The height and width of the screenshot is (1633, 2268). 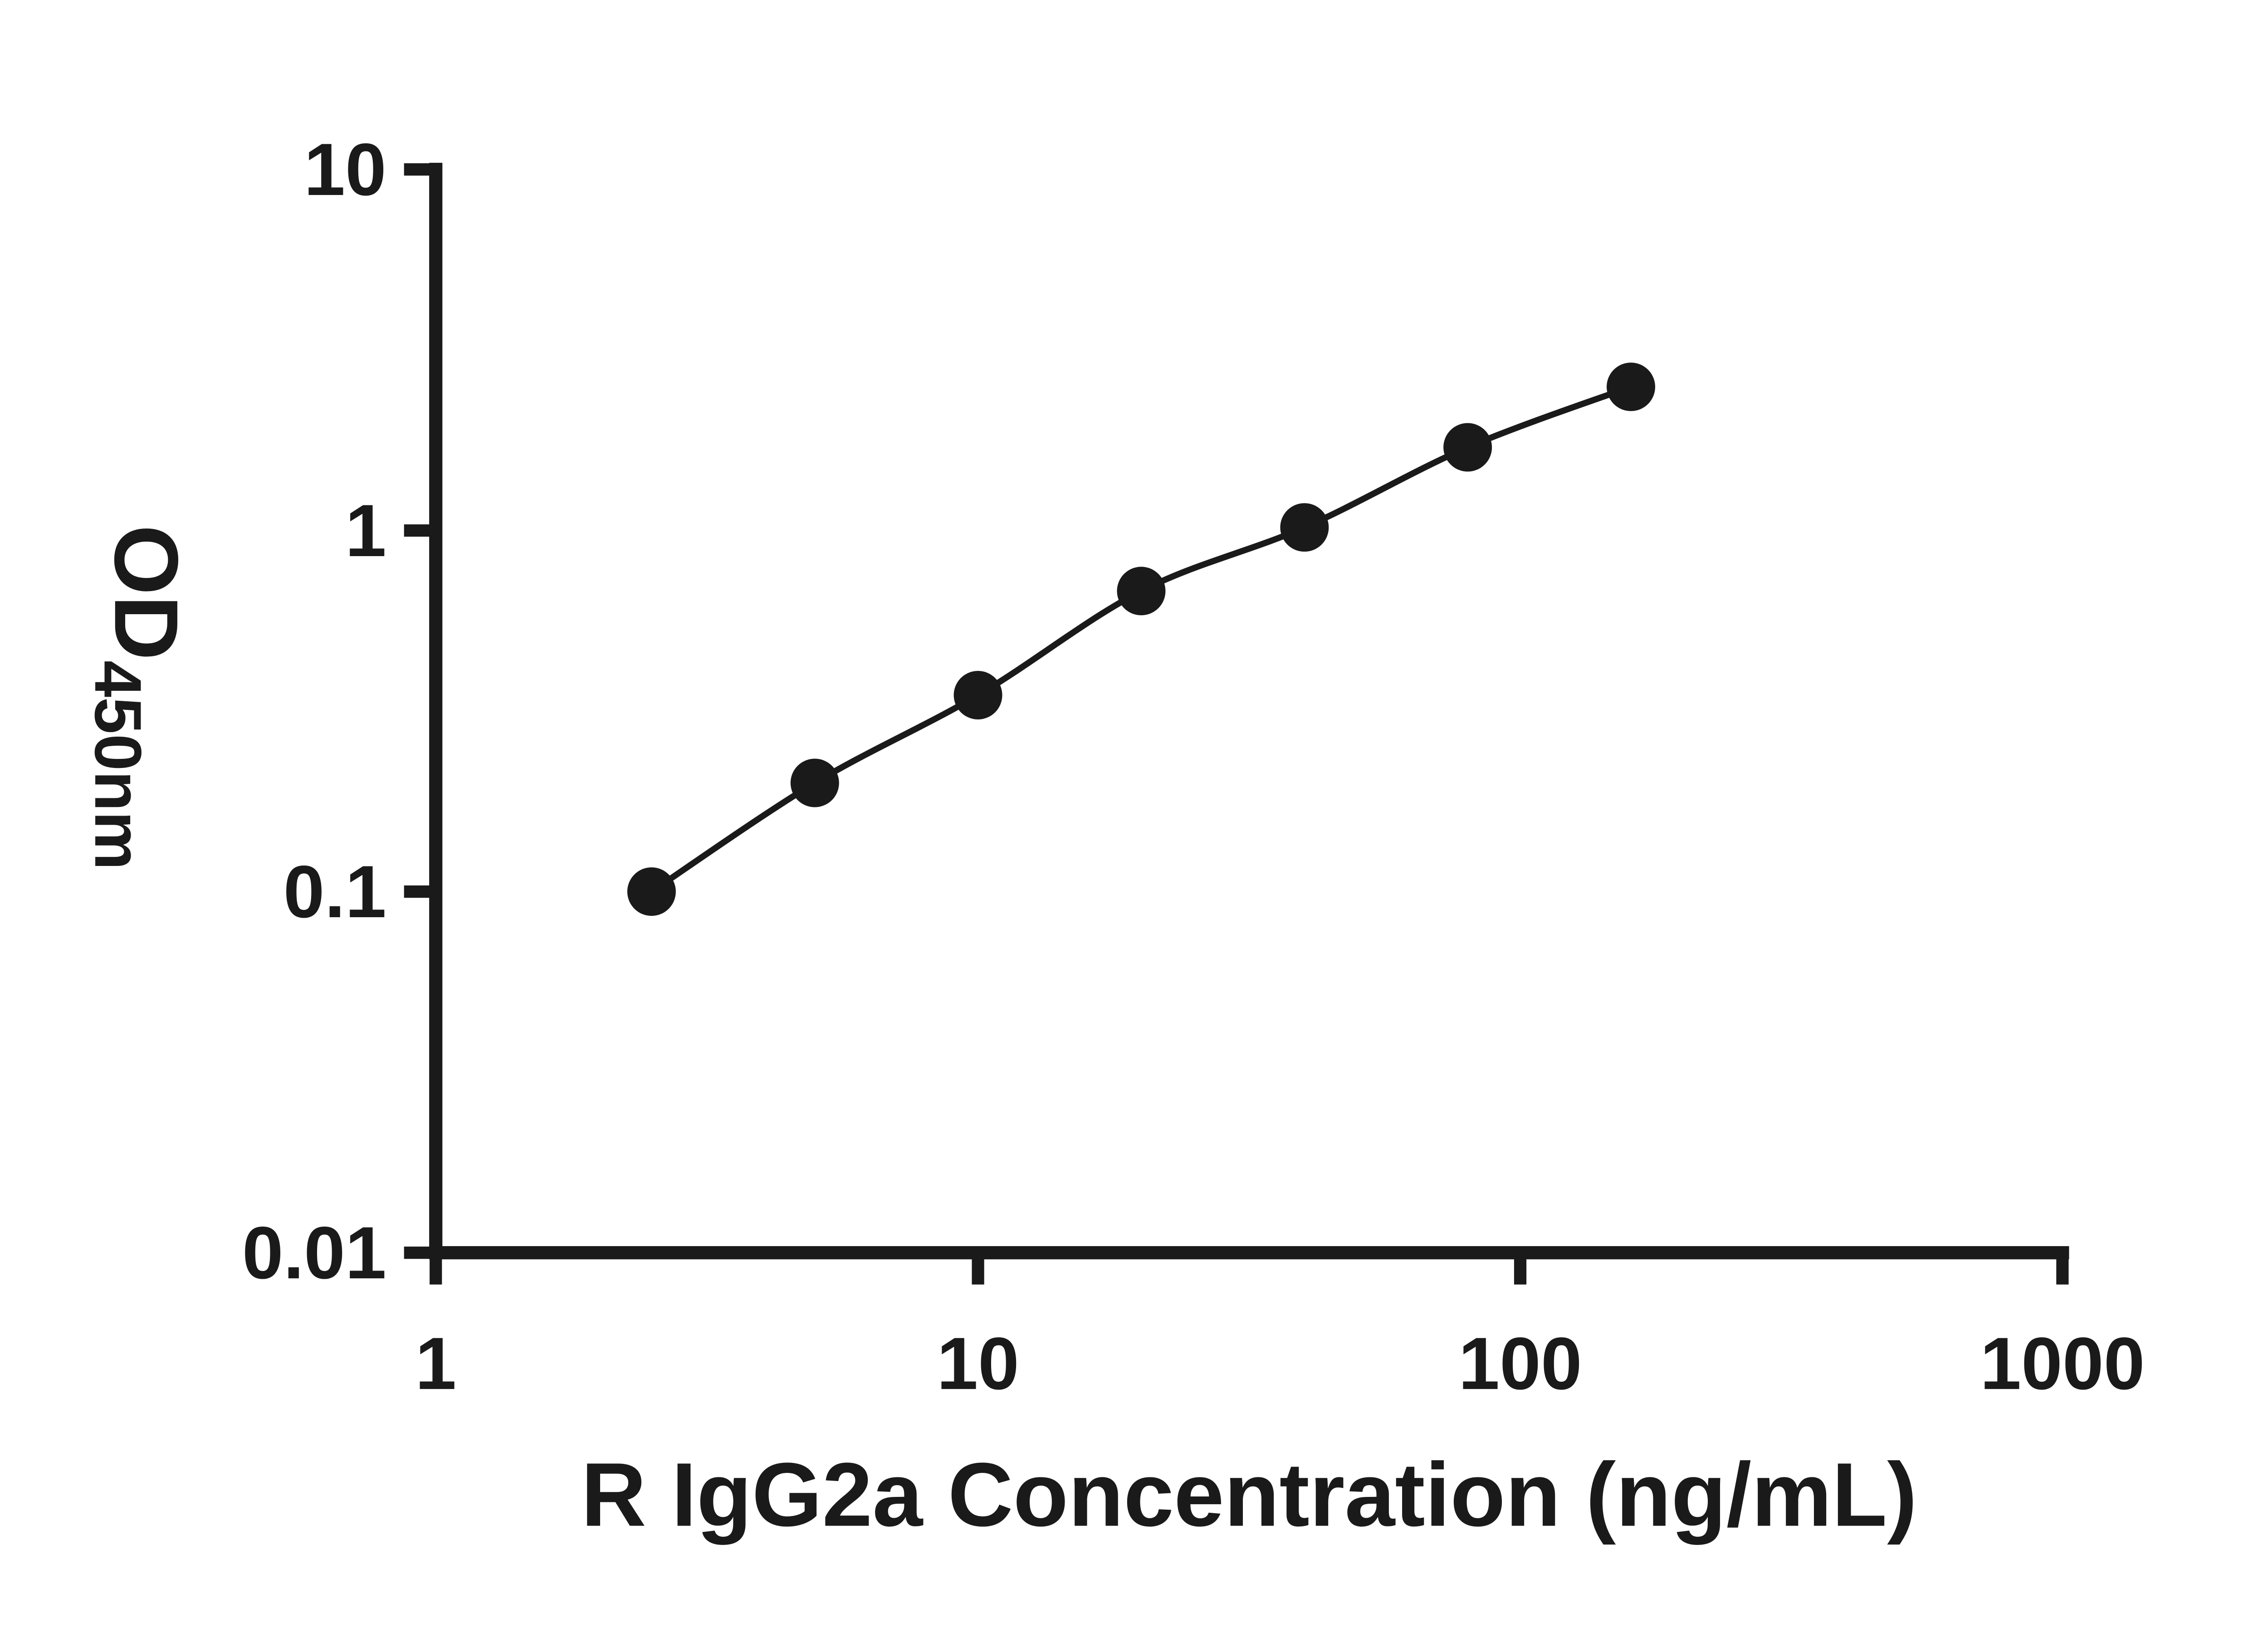 What do you see at coordinates (335, 891) in the screenshot?
I see `y-tick-label: 0.1` at bounding box center [335, 891].